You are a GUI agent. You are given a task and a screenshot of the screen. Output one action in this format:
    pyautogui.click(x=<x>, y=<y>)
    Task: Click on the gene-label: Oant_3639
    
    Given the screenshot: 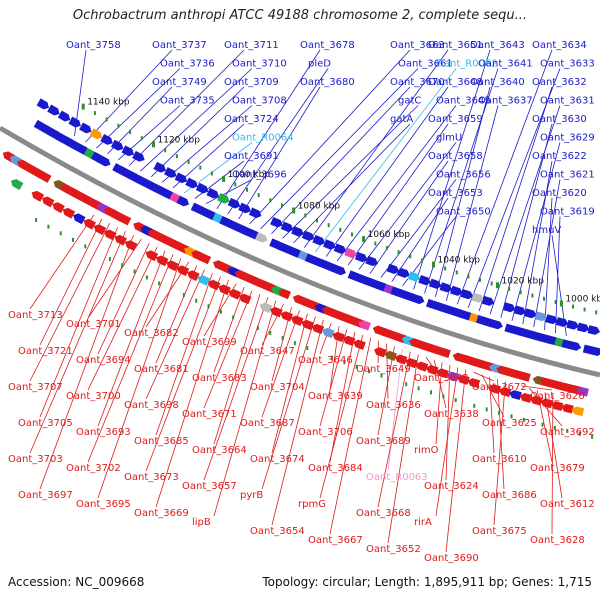 What is the action you would take?
    pyautogui.click(x=335, y=396)
    